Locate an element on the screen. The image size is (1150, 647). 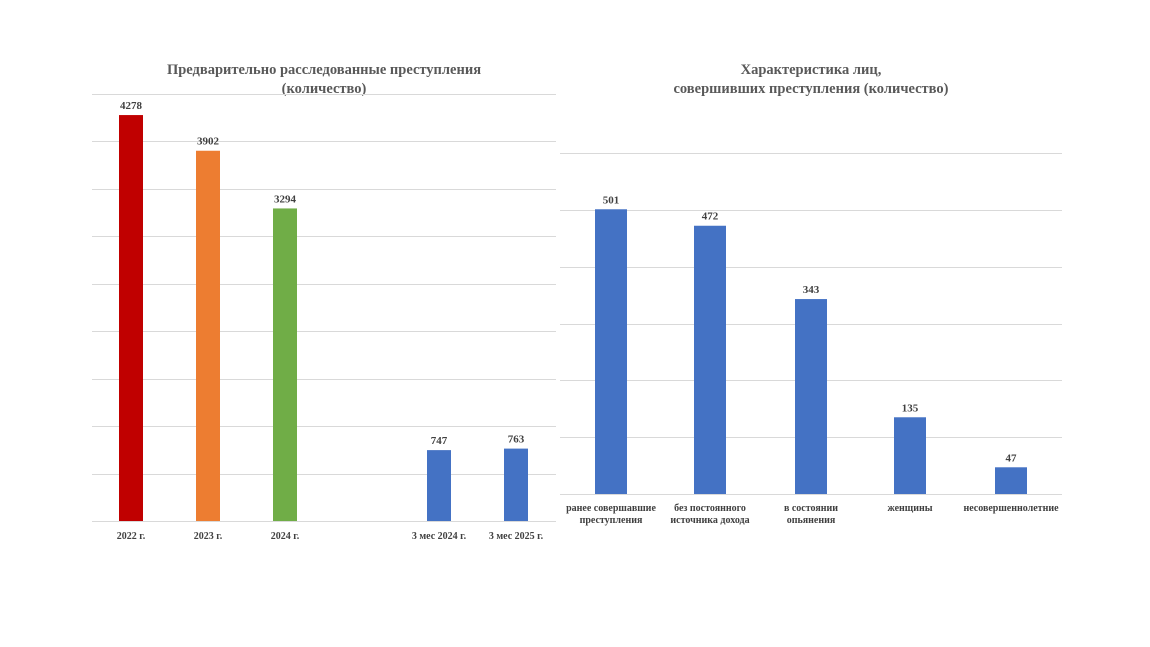
left-category-label-3: 2024 г. is located at coordinates (285, 536).